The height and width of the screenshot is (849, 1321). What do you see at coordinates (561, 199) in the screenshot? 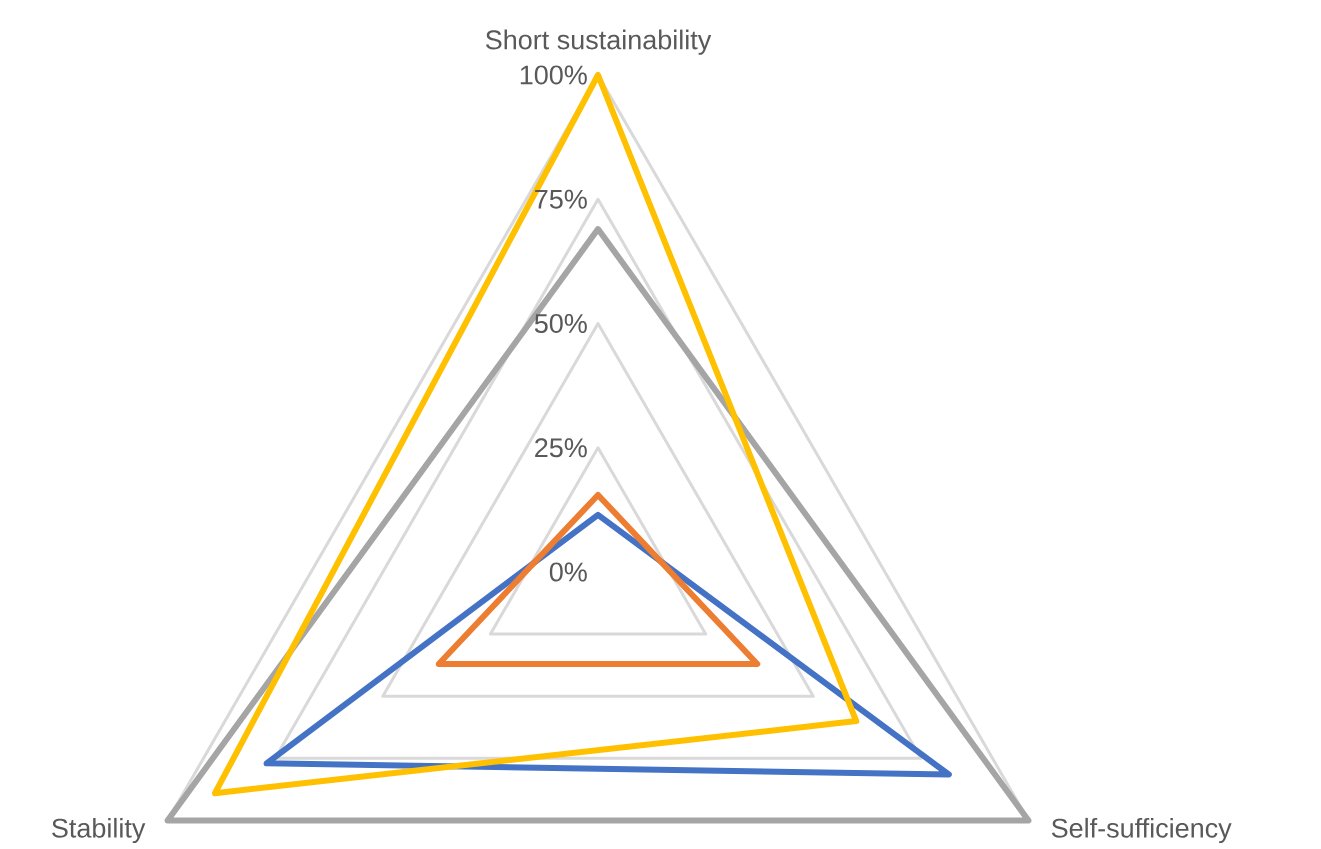
I see `y-tick-label: 75%` at bounding box center [561, 199].